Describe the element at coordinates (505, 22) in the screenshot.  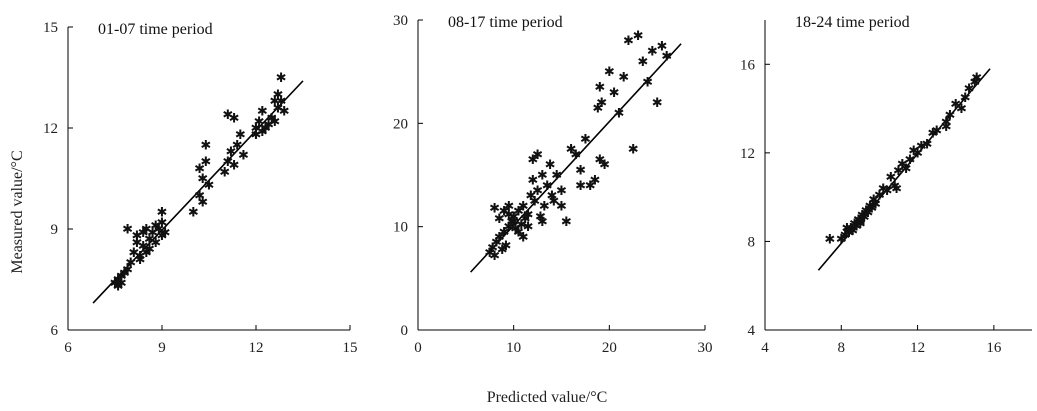
I see `panel-2-title: 08-17 time period` at that location.